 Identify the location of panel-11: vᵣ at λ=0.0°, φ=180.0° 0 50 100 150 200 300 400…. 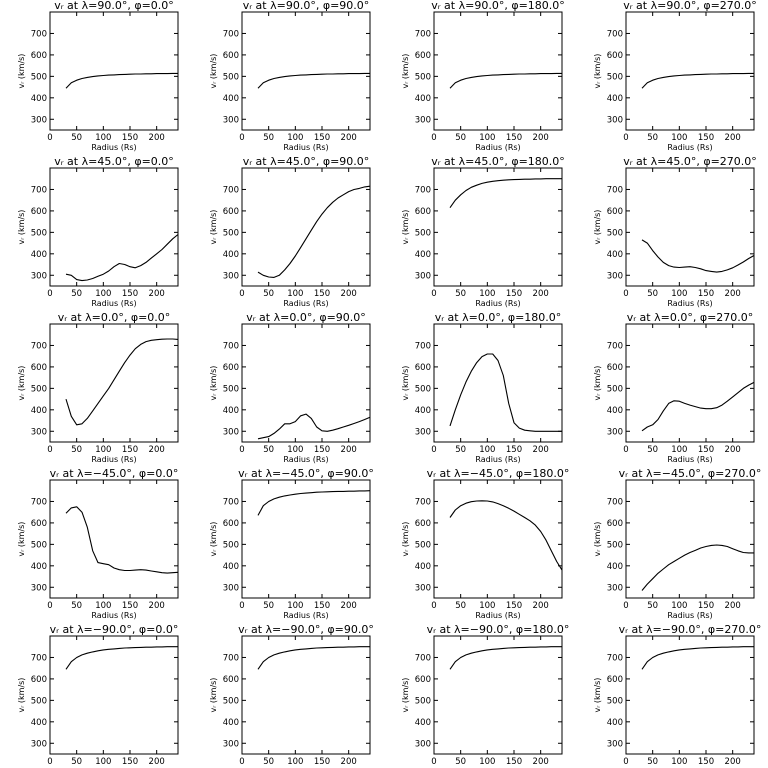
(482, 387).